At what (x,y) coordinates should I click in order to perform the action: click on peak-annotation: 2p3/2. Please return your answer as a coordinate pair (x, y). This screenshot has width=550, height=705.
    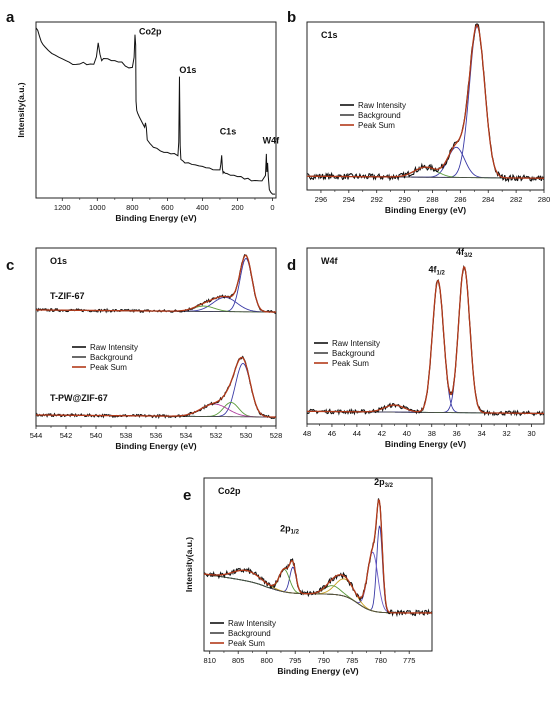
    Looking at the image, I should click on (384, 483).